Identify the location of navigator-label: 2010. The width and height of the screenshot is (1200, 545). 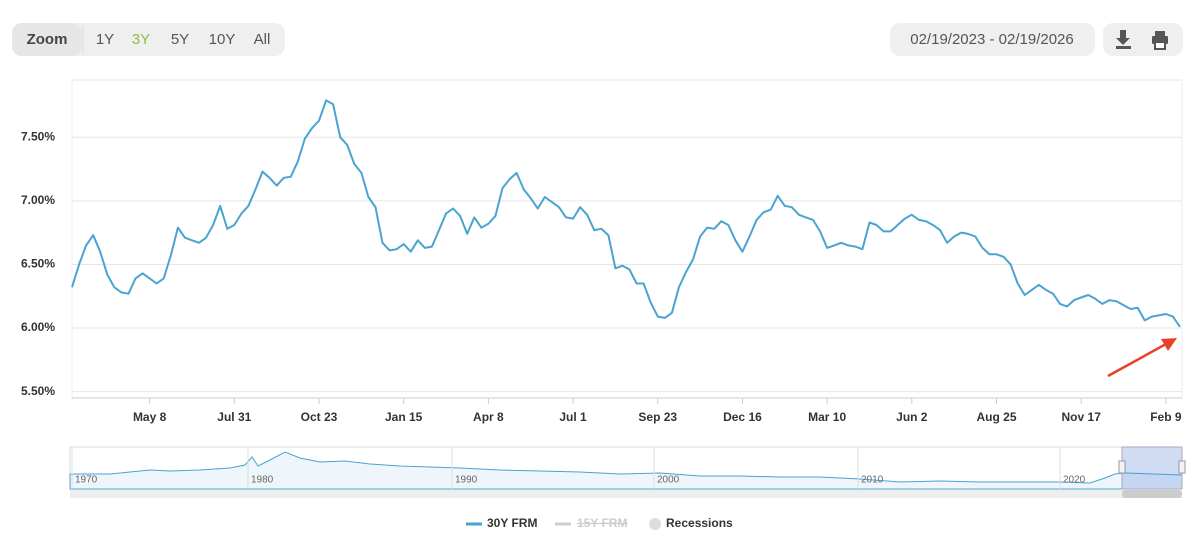
(872, 480).